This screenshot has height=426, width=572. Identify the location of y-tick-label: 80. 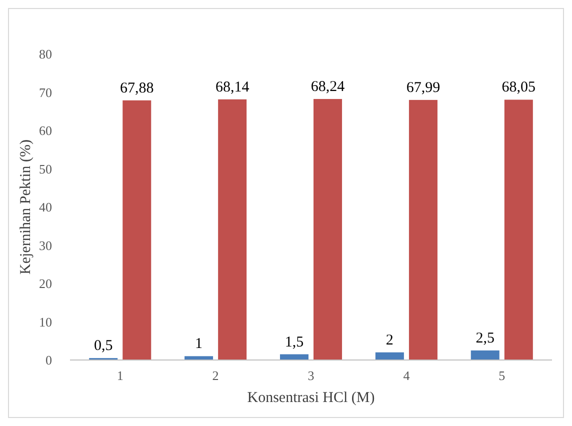
(45, 54).